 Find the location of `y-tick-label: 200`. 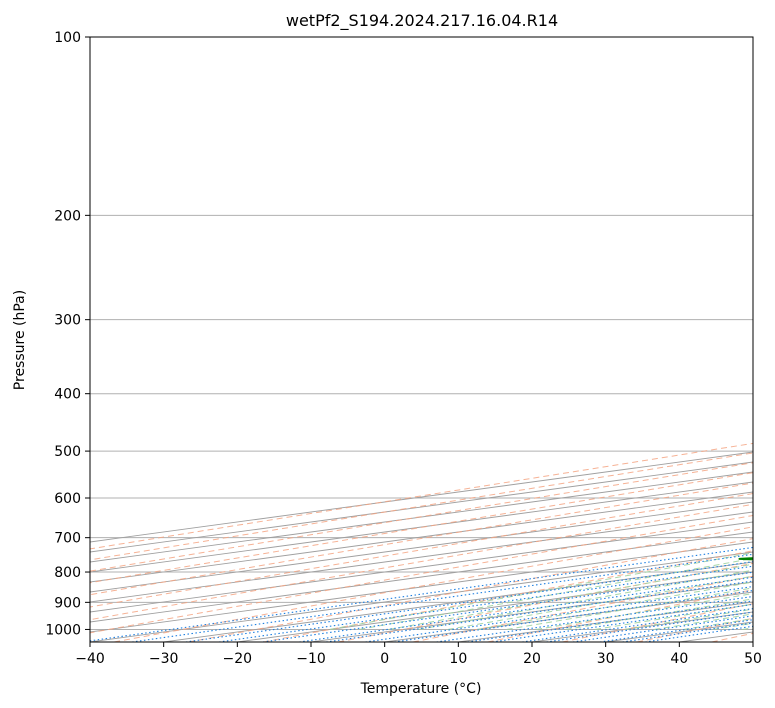

y-tick-label: 200 is located at coordinates (67, 216).